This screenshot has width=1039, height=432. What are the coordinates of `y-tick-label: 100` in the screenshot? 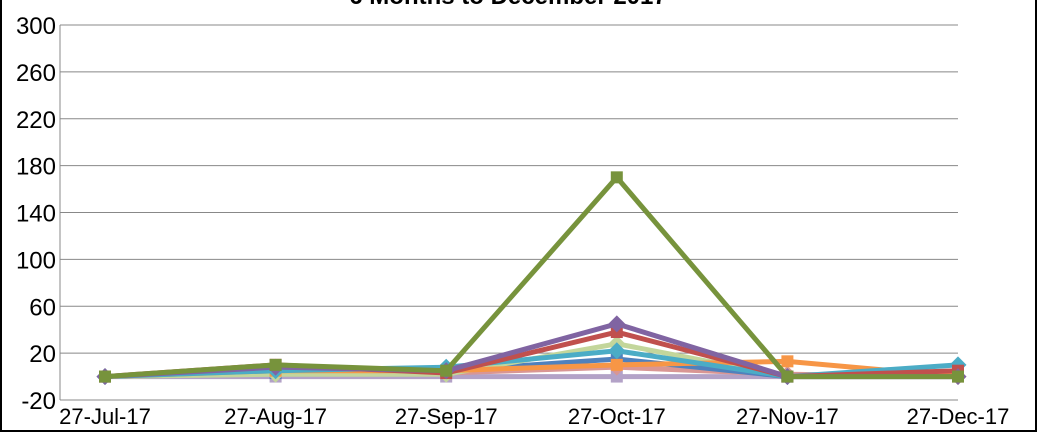 It's located at (36, 260).